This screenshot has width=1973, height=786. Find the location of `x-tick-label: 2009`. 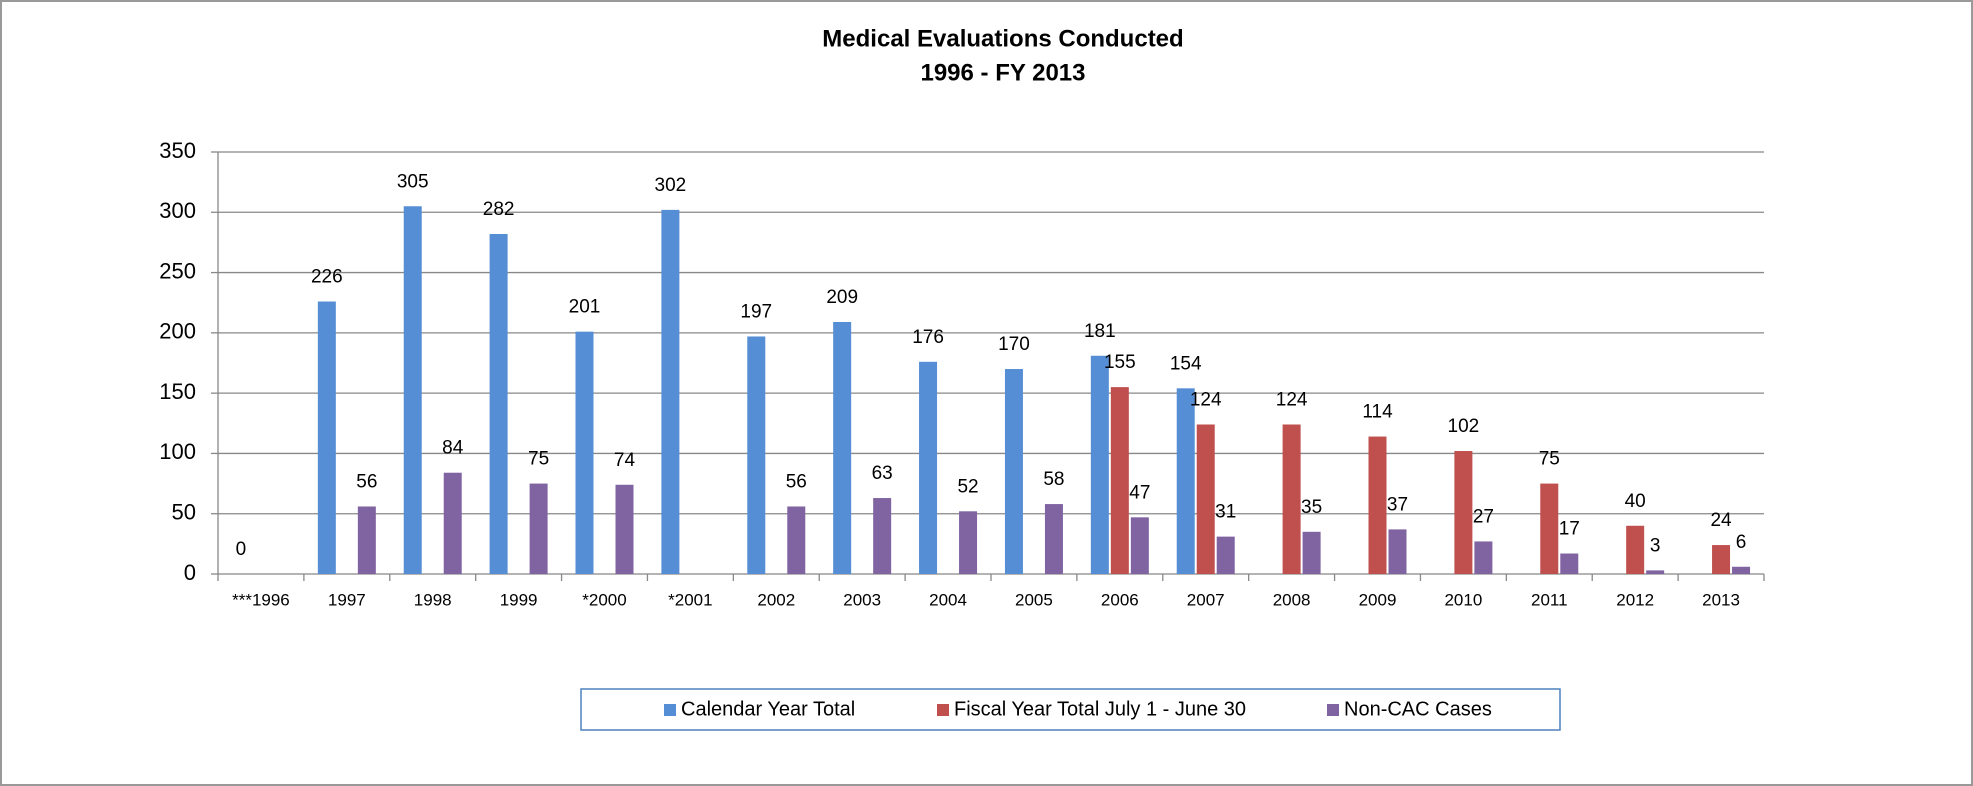

x-tick-label: 2009 is located at coordinates (1378, 599).